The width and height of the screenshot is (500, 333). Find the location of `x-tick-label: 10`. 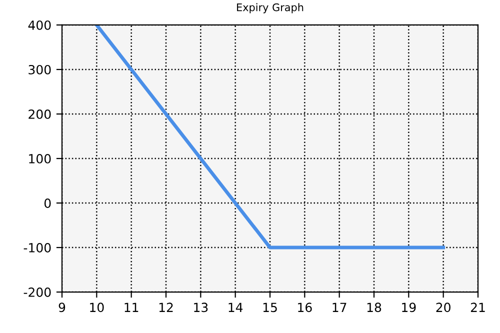

x-tick-label: 10 is located at coordinates (97, 307).